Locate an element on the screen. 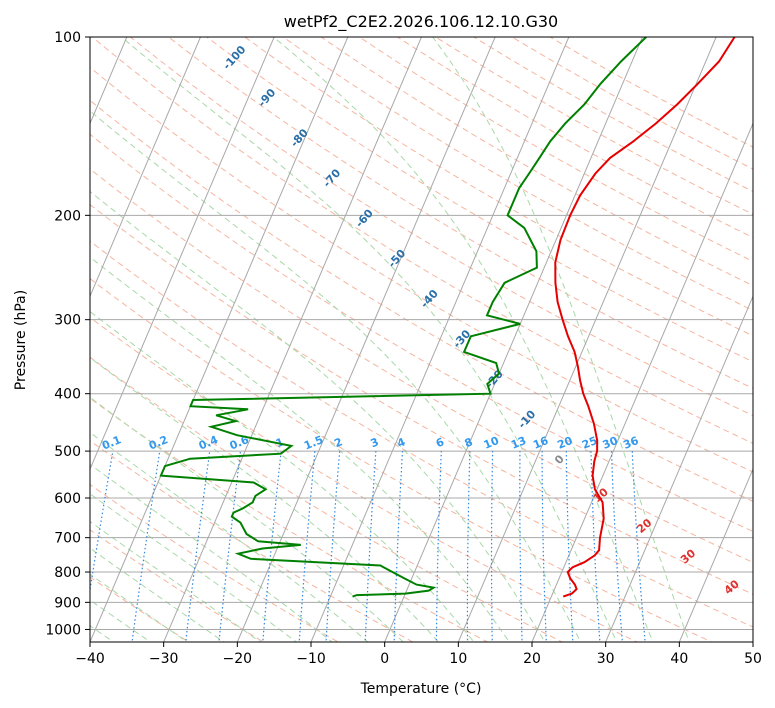 The image size is (775, 708). x-tick-label: 30 is located at coordinates (606, 659).